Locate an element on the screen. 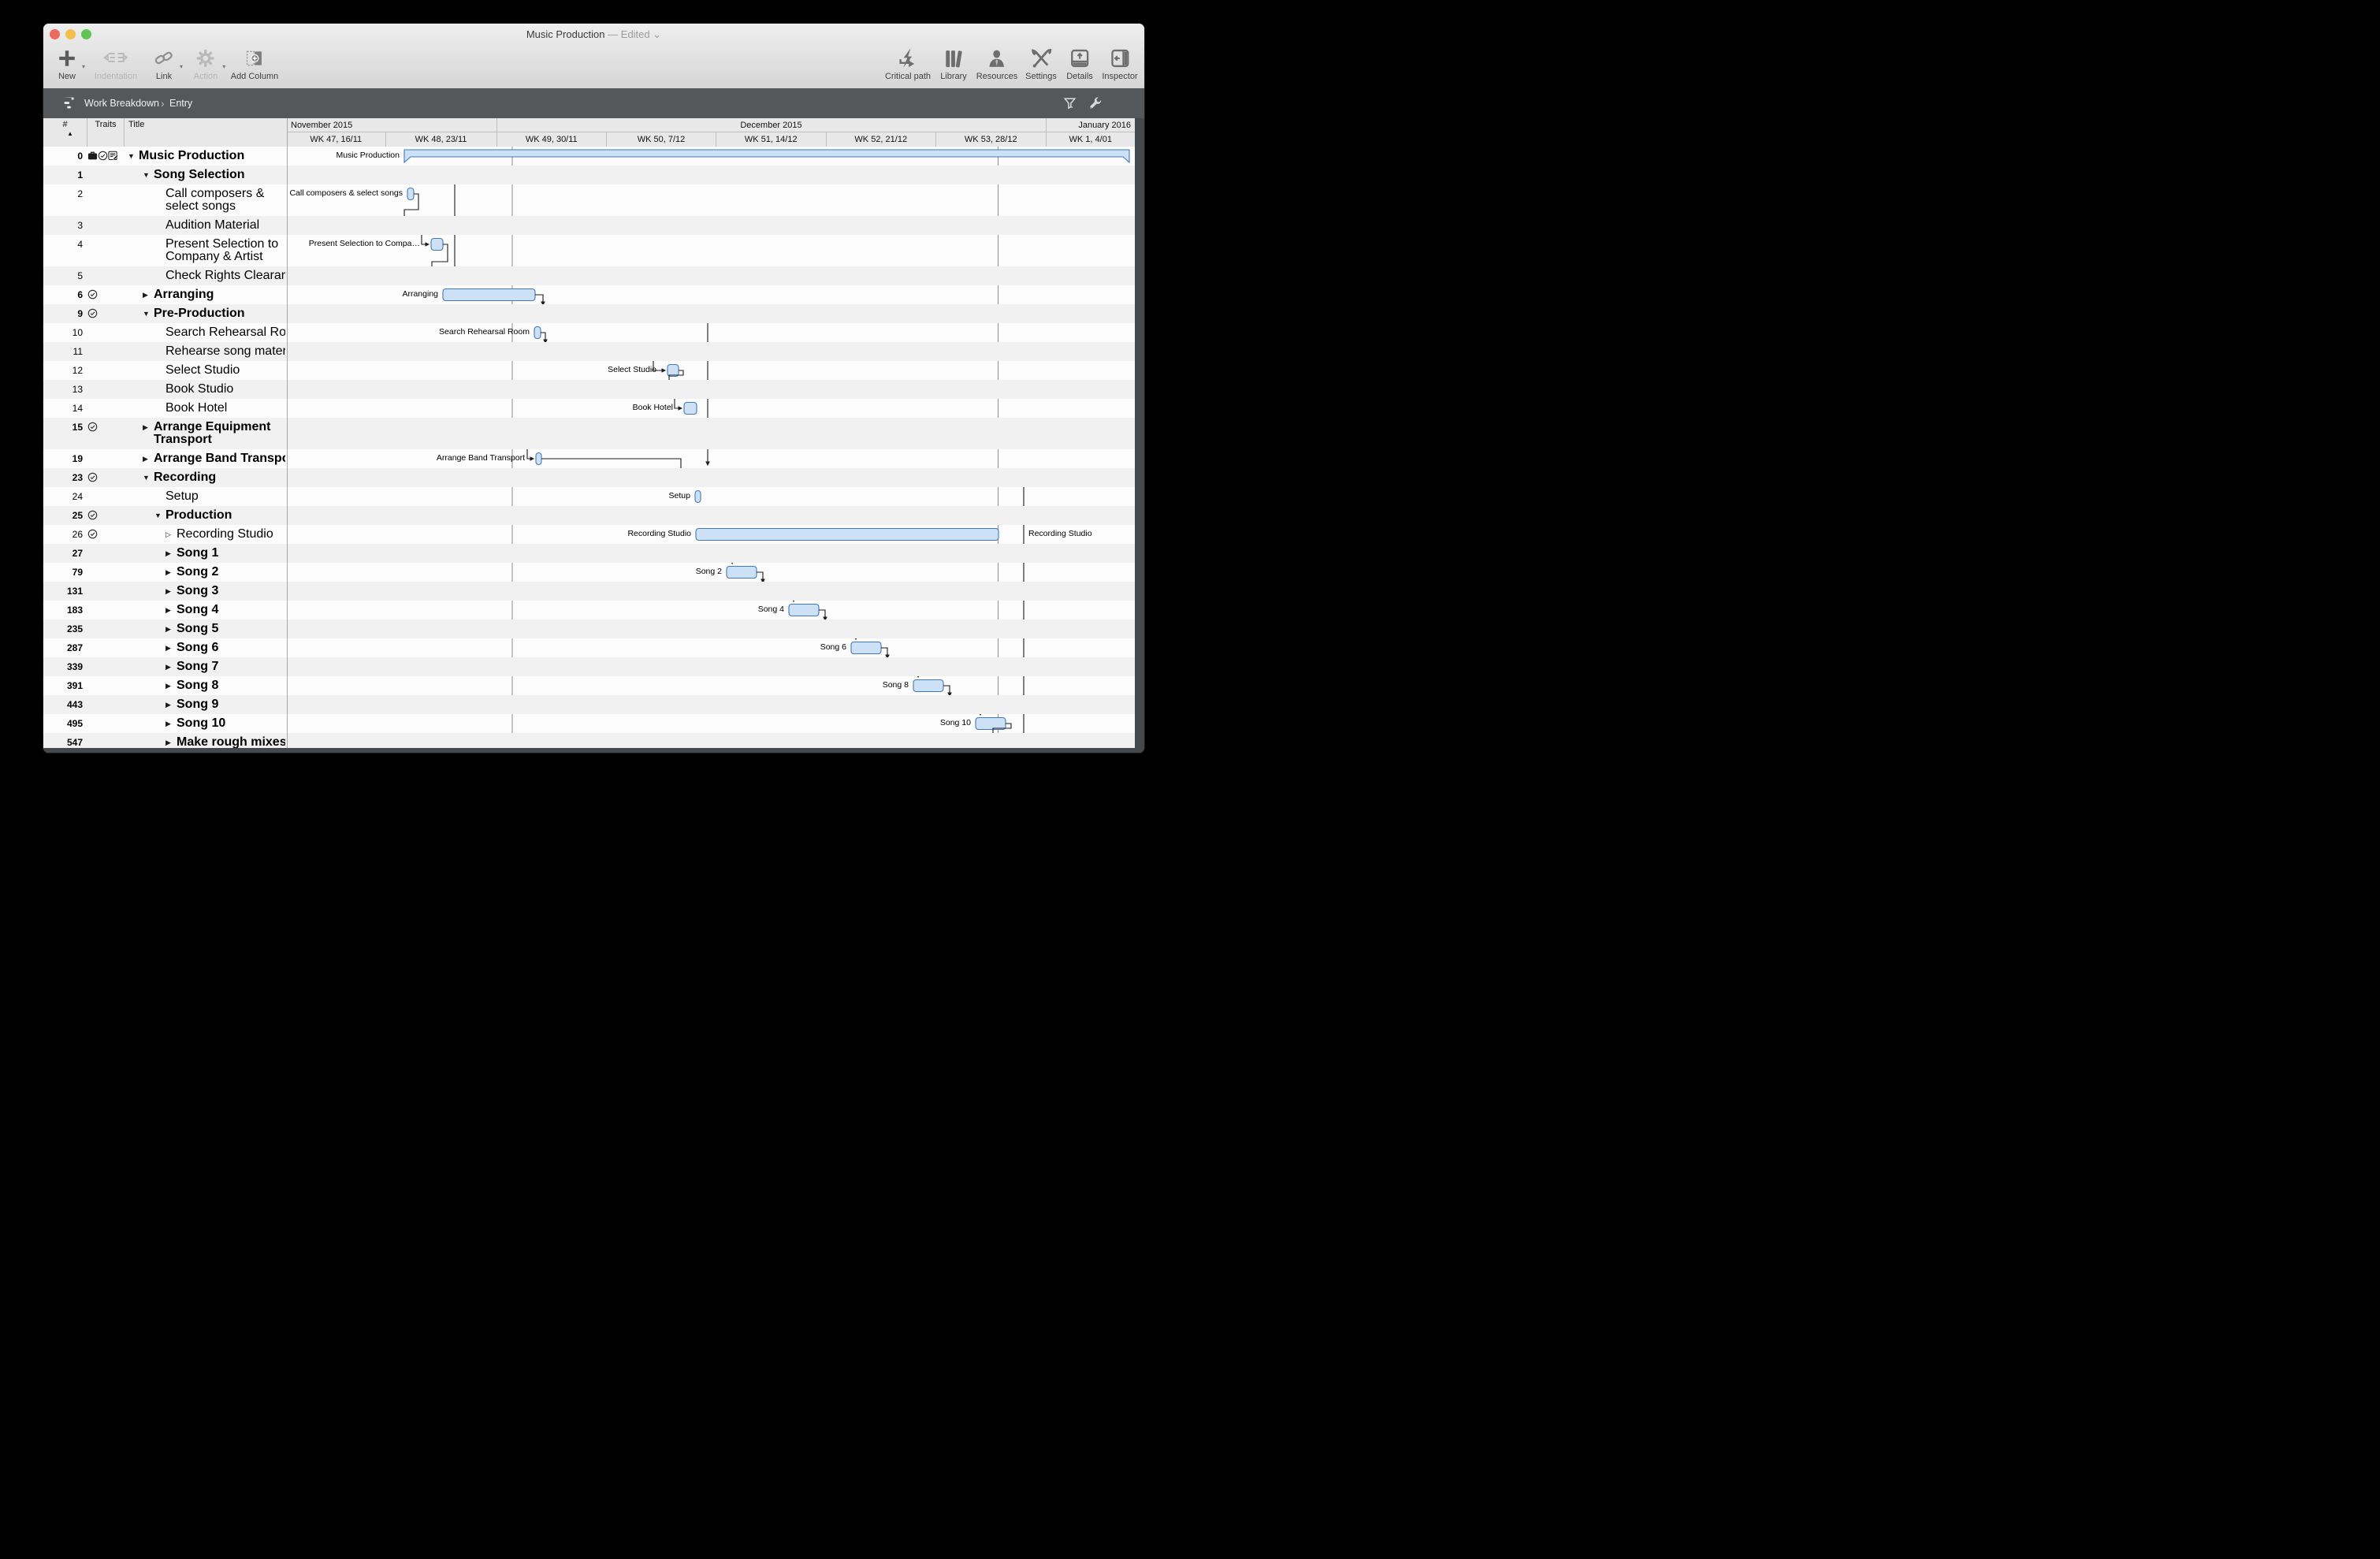  table-row: 15 ▶ Arrange Equipment Transport is located at coordinates (165, 433).